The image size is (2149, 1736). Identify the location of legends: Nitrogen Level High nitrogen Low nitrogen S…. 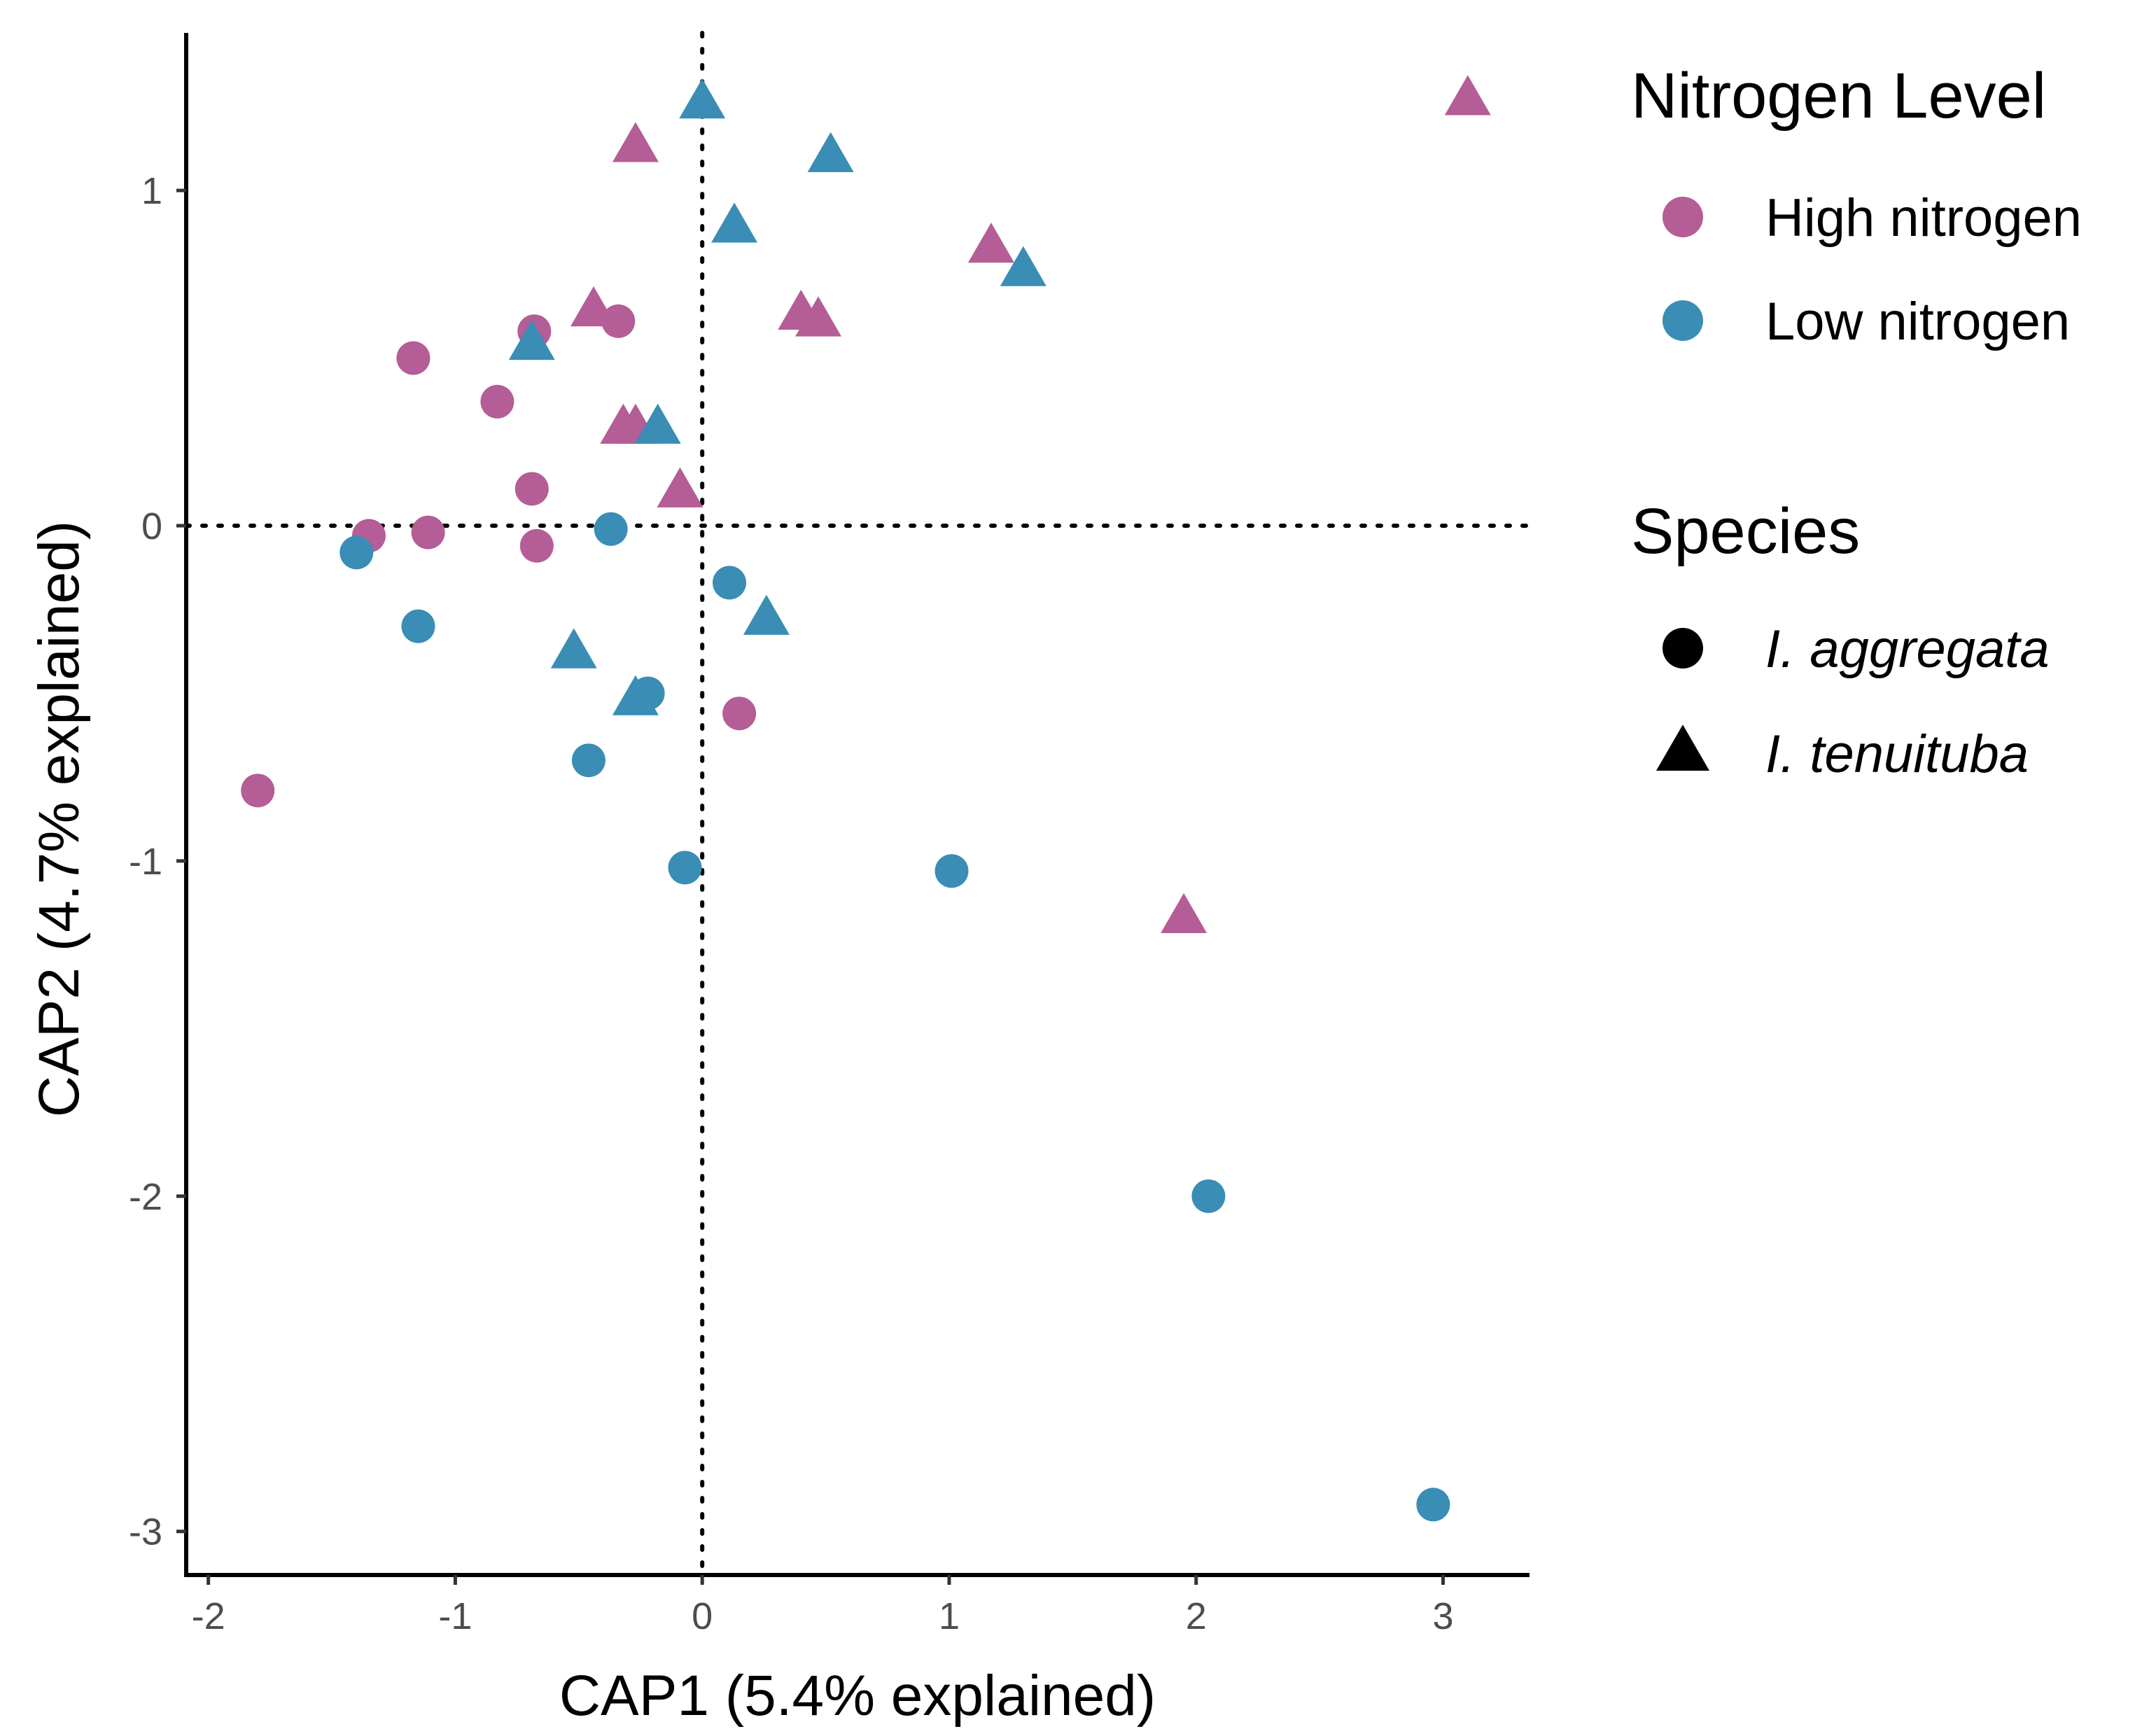
(1856, 422).